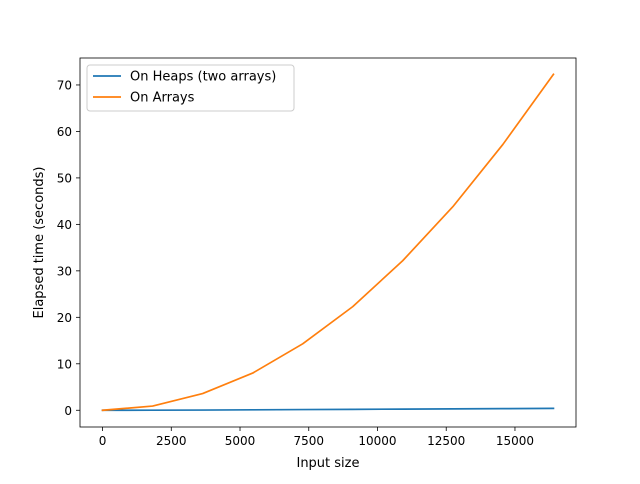 The height and width of the screenshot is (484, 640). Describe the element at coordinates (39, 243) in the screenshot. I see `y-axis-label: Elapsed time (seconds)` at that location.